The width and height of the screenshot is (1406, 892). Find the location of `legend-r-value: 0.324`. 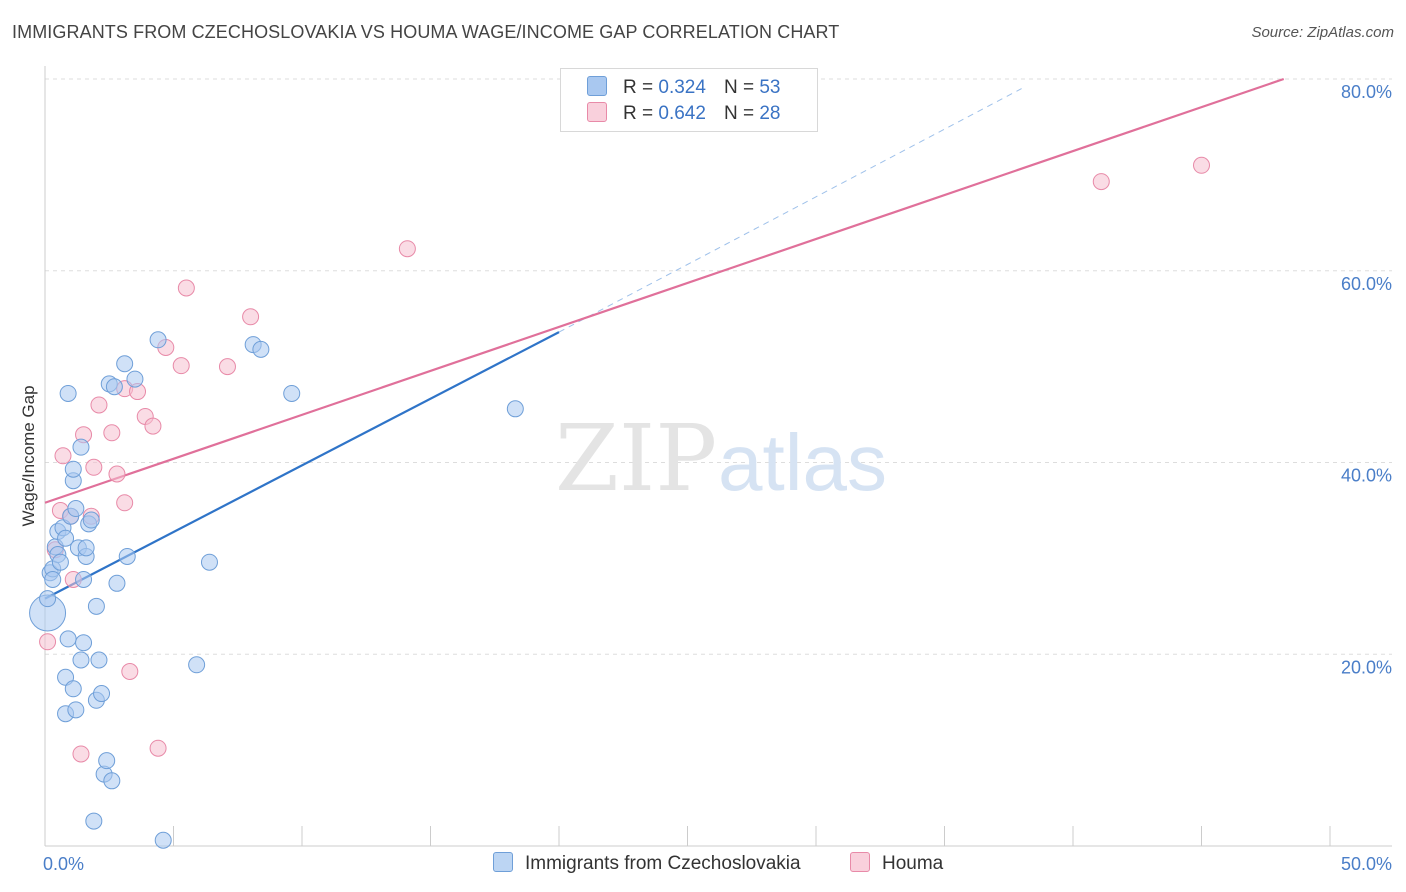

legend-r-value: 0.324 is located at coordinates (682, 87).